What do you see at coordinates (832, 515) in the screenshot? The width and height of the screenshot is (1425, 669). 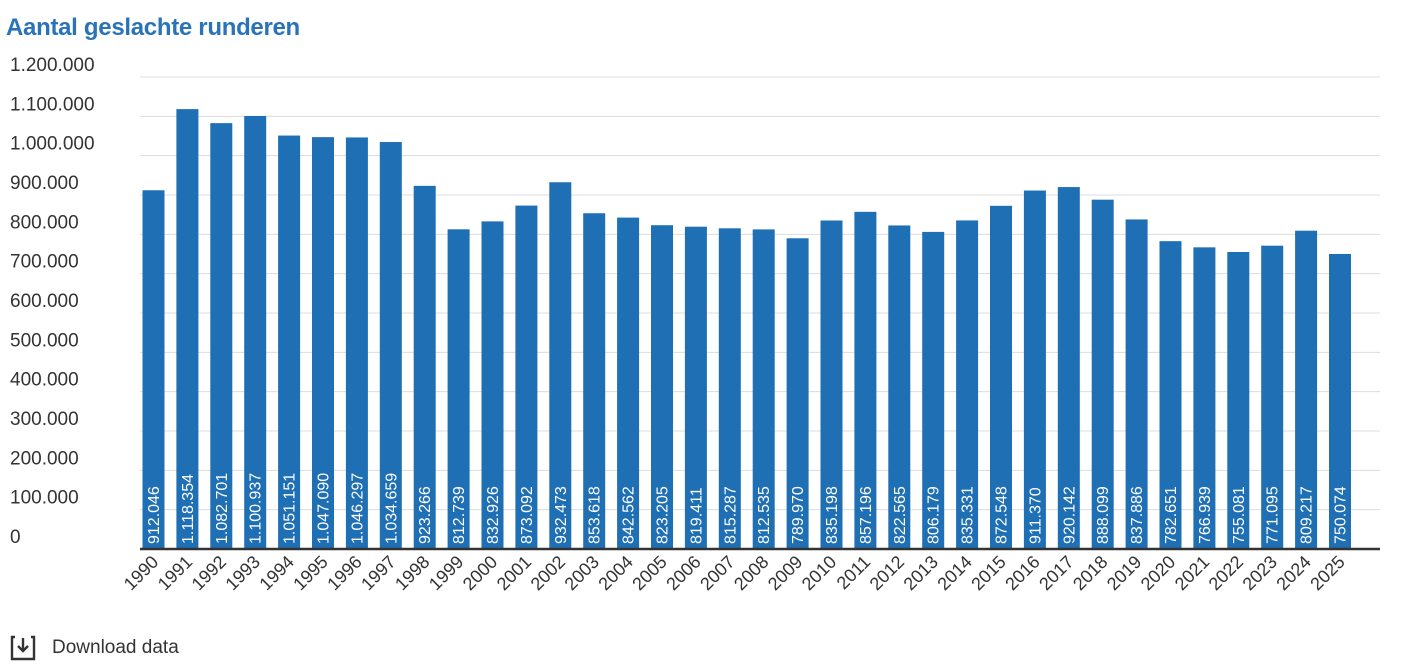 I see `data-label: 835.198` at bounding box center [832, 515].